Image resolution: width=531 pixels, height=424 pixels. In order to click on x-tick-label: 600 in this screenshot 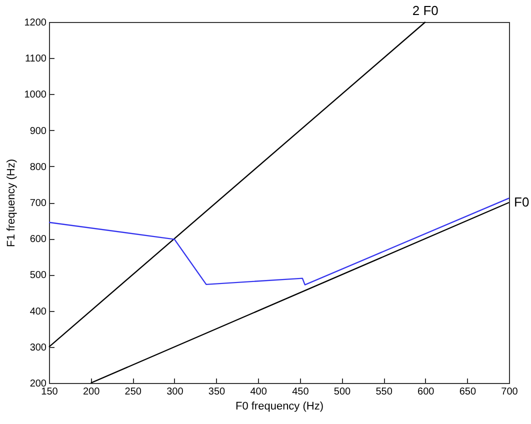, I will do `click(426, 392)`.